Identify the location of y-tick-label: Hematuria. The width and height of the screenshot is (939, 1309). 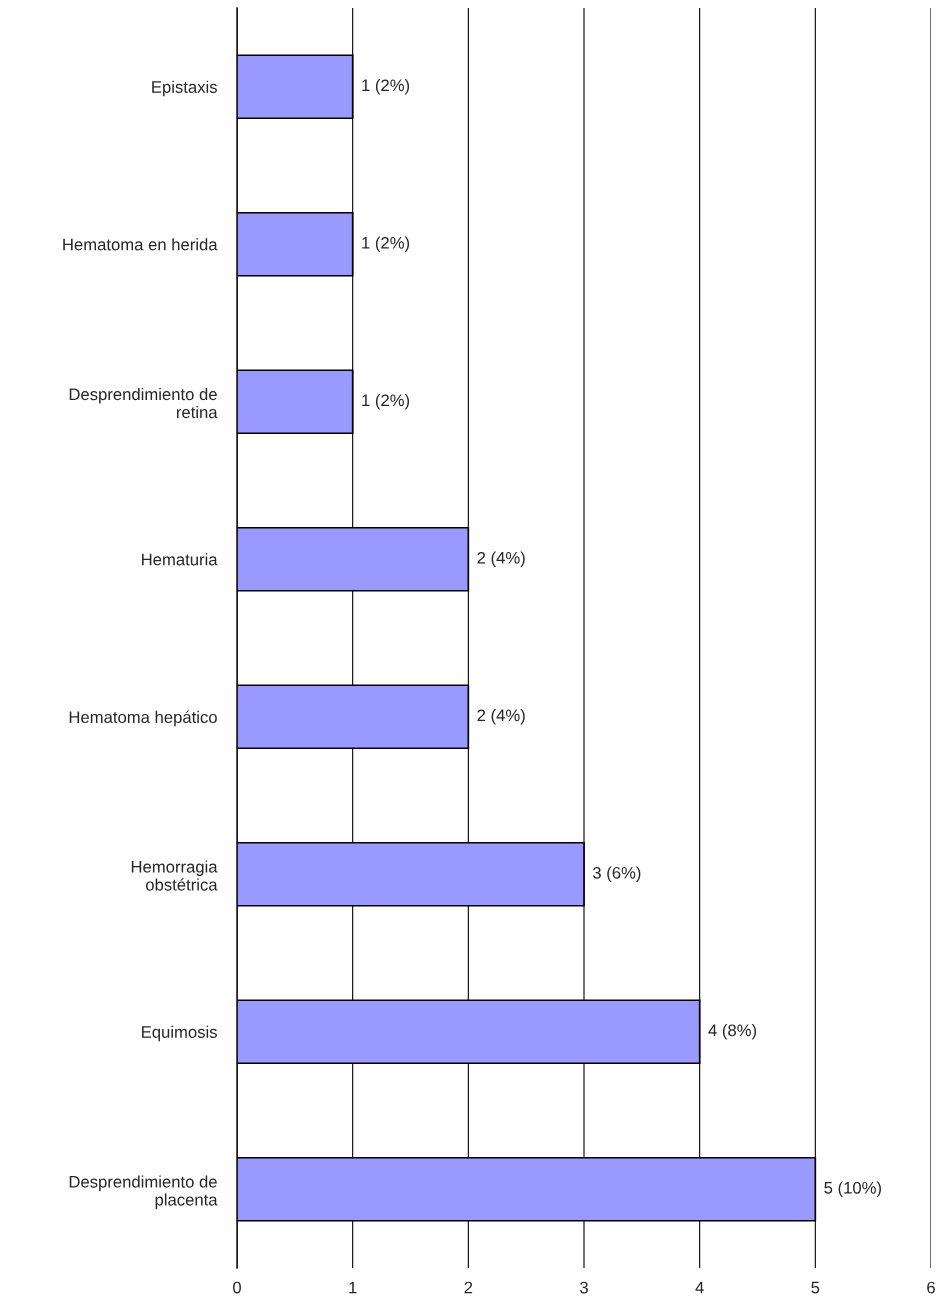
(180, 559).